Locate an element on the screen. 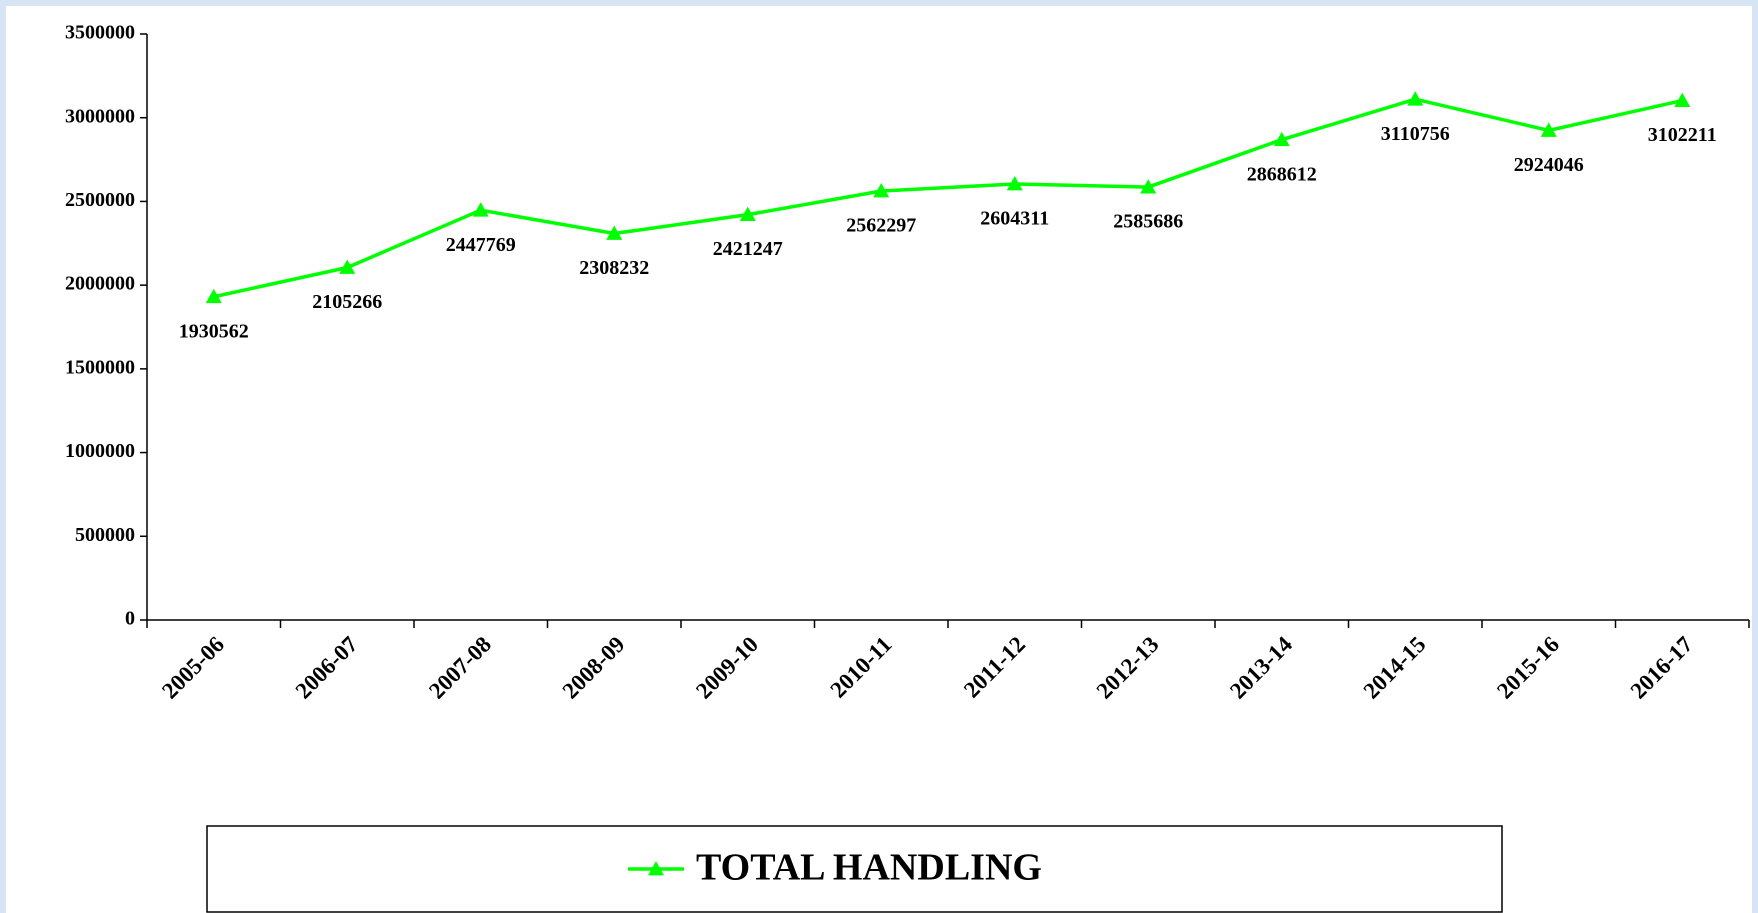 The image size is (1758, 913). legend-label: TOTAL HANDLING is located at coordinates (869, 868).